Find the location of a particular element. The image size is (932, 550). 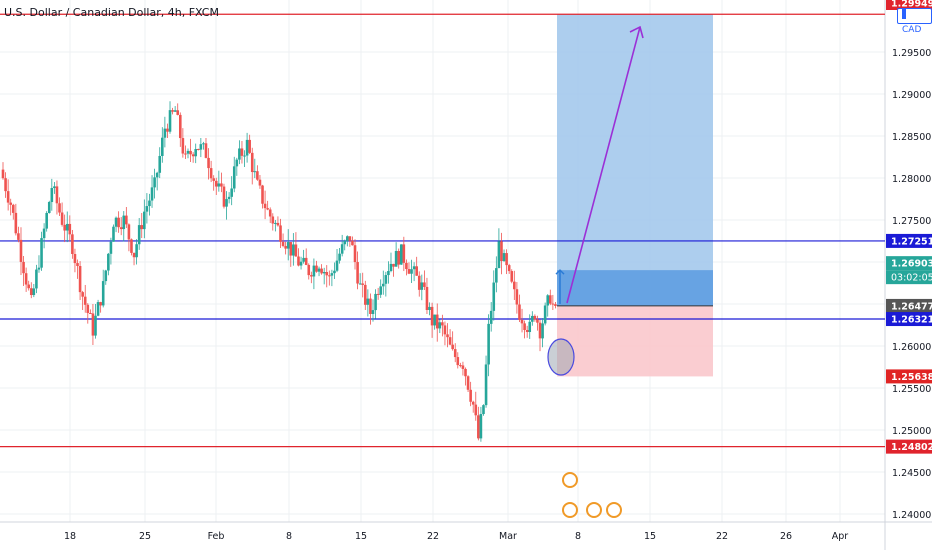

currency-badge: CAD is located at coordinates (914, 21).